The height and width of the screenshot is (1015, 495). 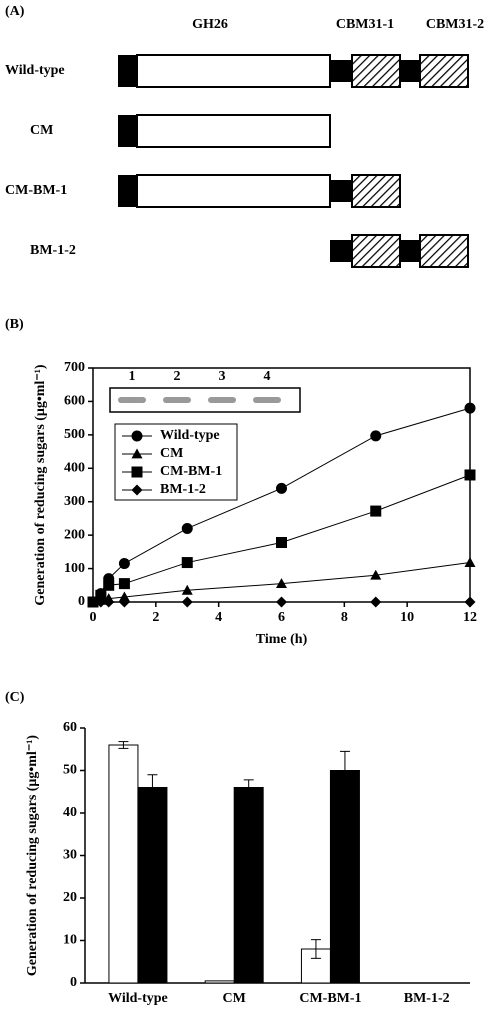 I want to click on construct-label: Wild-type, so click(x=35, y=70).